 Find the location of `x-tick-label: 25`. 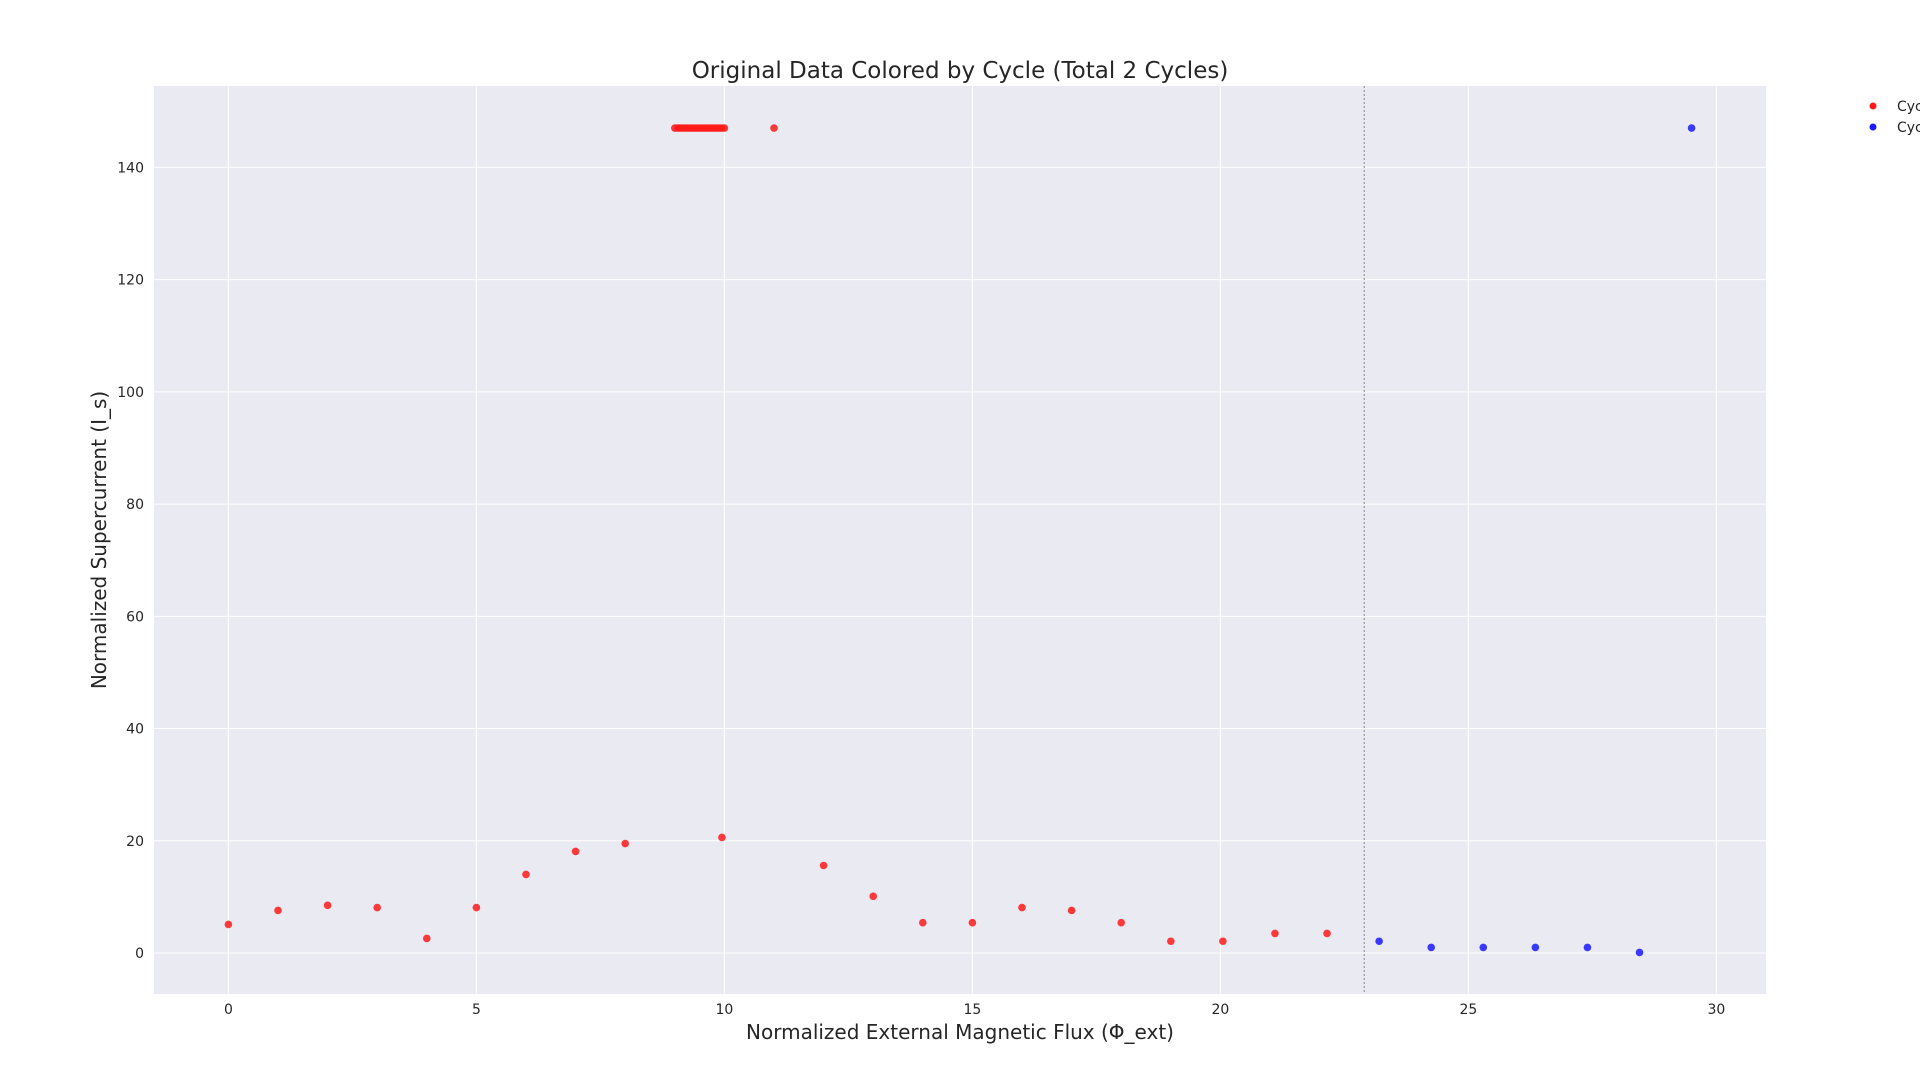

x-tick-label: 25 is located at coordinates (1468, 1010).